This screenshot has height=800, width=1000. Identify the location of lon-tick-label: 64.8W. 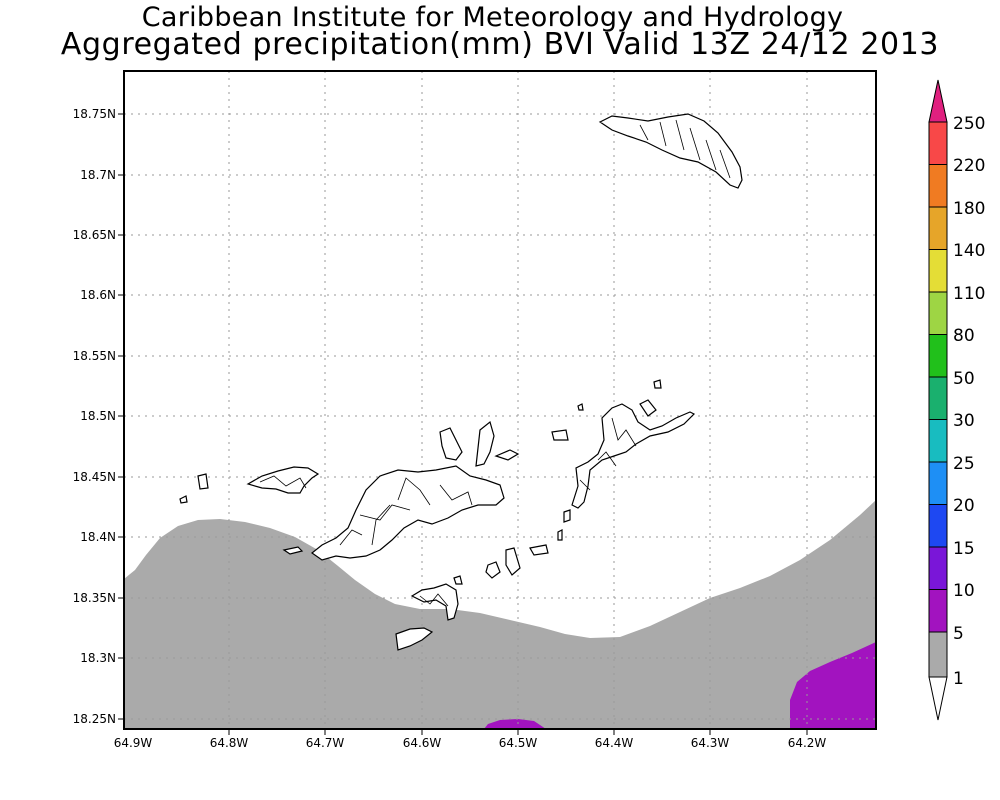
(229, 743).